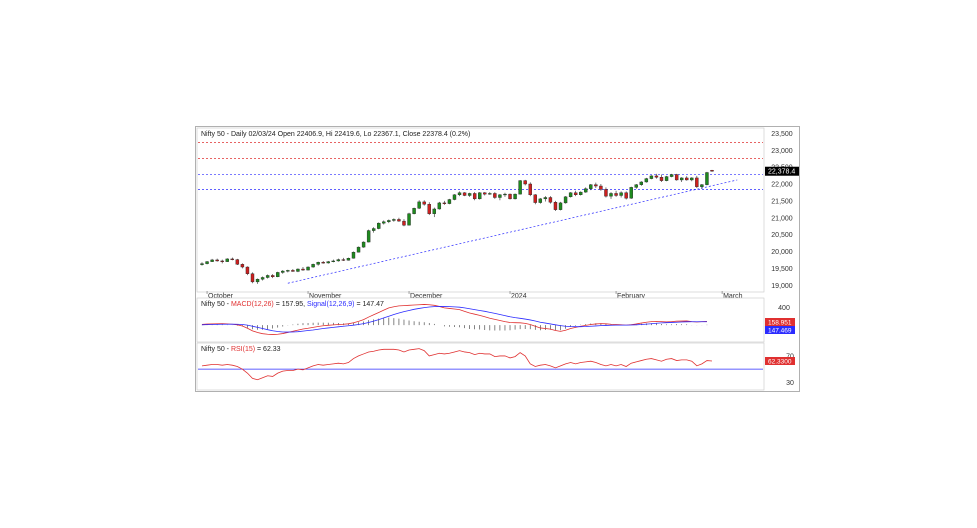 This screenshot has height=528, width=977. I want to click on price-tick-label: 22,000, so click(782, 185).